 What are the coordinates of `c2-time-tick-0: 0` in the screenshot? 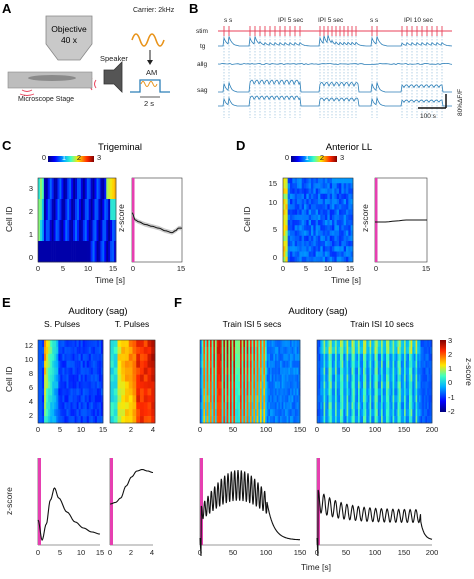 It's located at (133, 268).